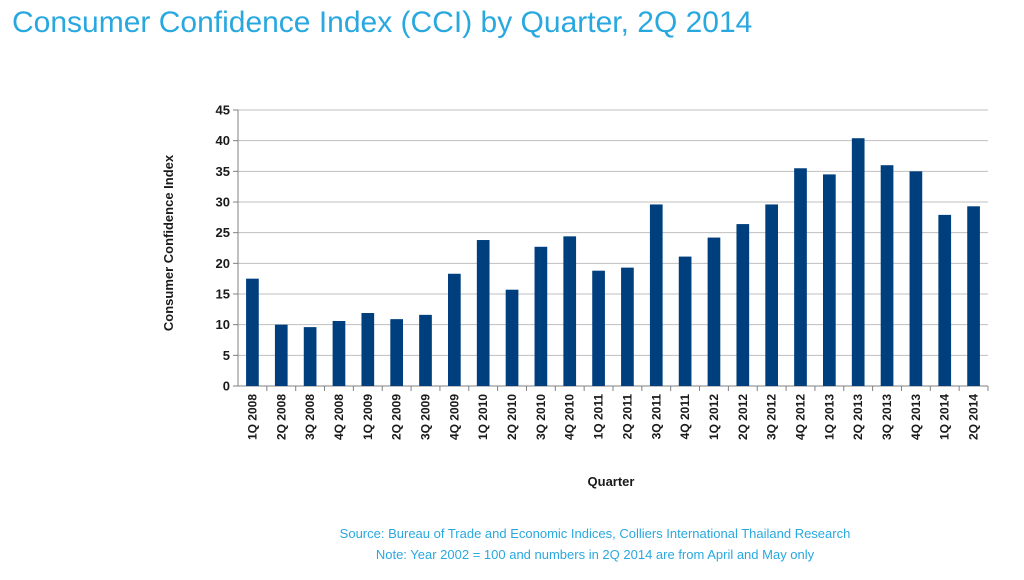 The height and width of the screenshot is (580, 1024). What do you see at coordinates (397, 417) in the screenshot?
I see `x-tick-label: 2Q 2009` at bounding box center [397, 417].